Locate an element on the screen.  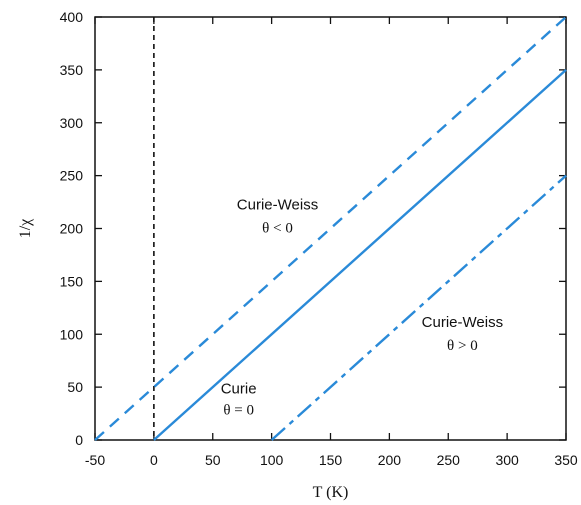
x-tick-label: 50 is located at coordinates (213, 460).